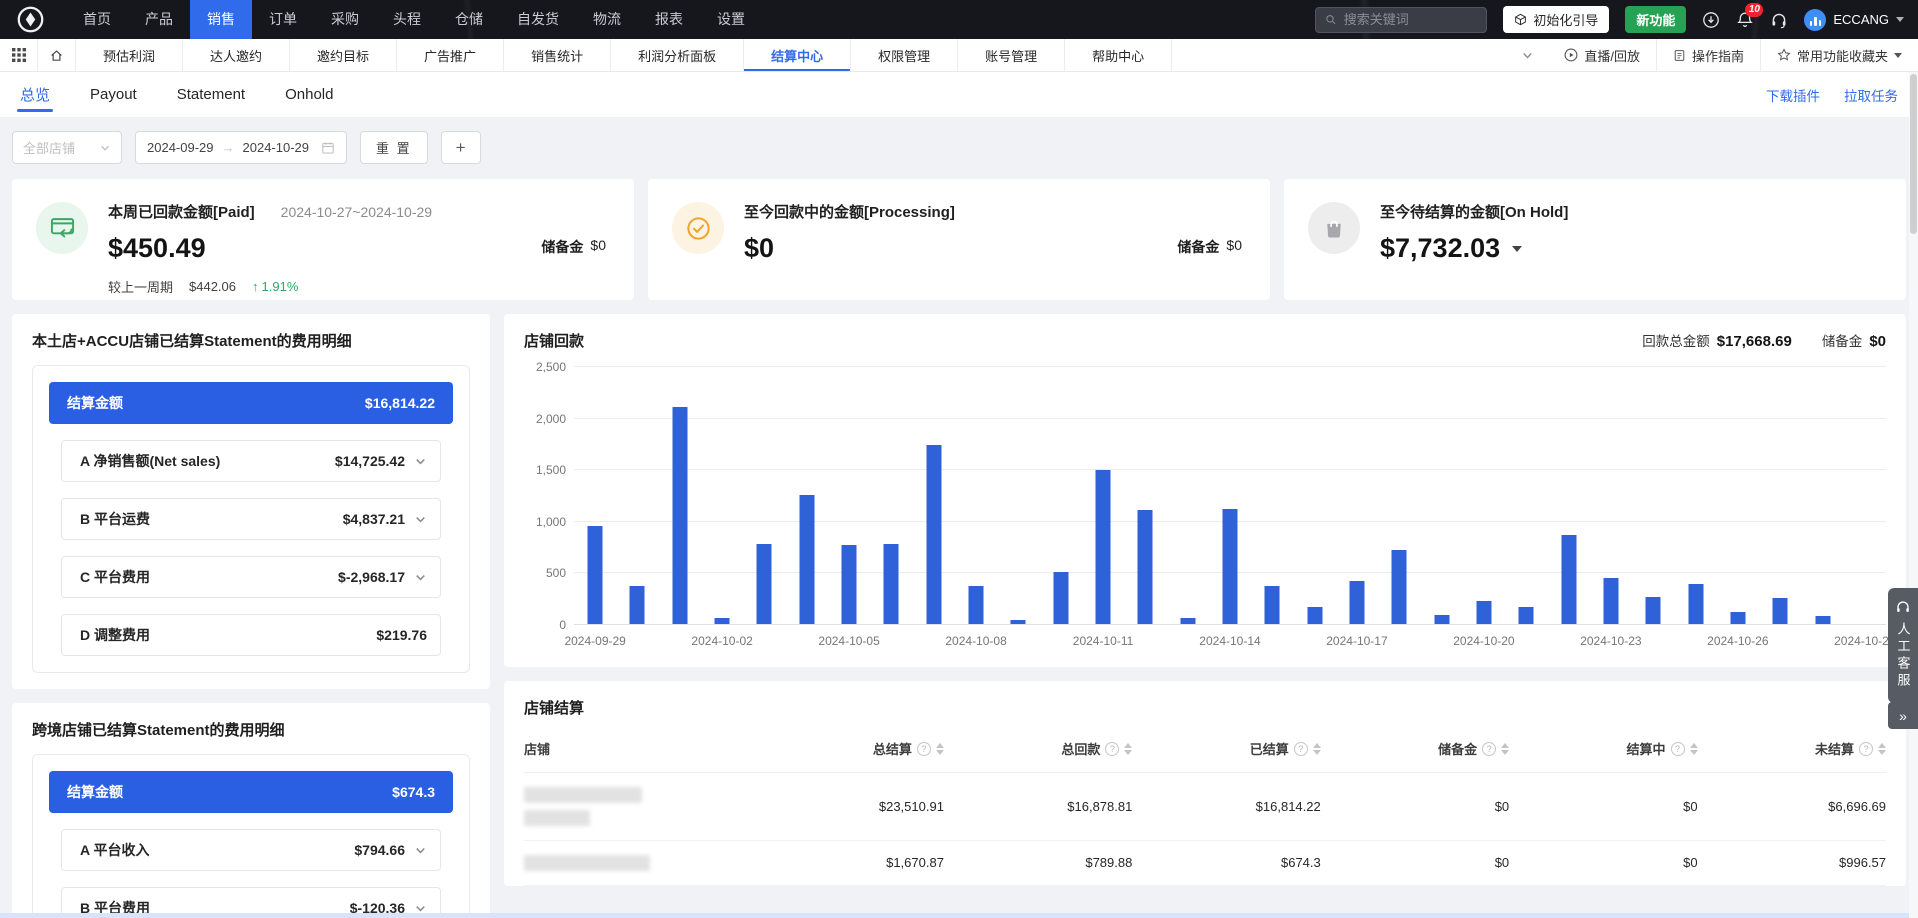 The height and width of the screenshot is (918, 1918). Describe the element at coordinates (607, 19) in the screenshot. I see `top-nav-item: 物流` at that location.